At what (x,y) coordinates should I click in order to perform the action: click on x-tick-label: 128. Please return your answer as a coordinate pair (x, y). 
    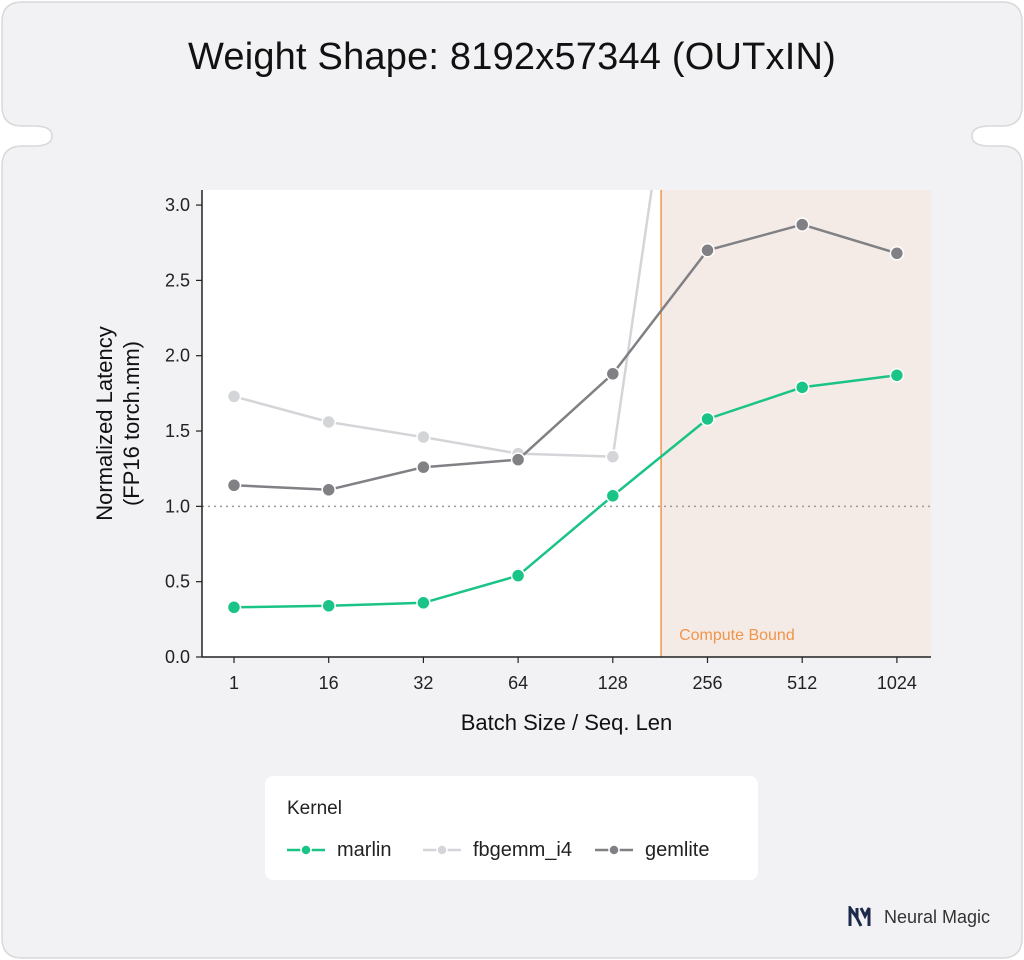
    Looking at the image, I should click on (613, 683).